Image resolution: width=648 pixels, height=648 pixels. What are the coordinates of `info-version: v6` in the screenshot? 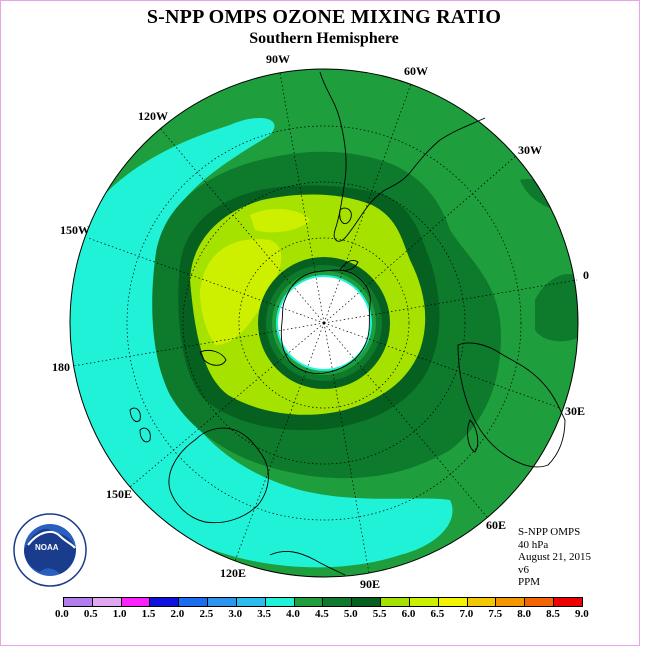 It's located at (523, 569).